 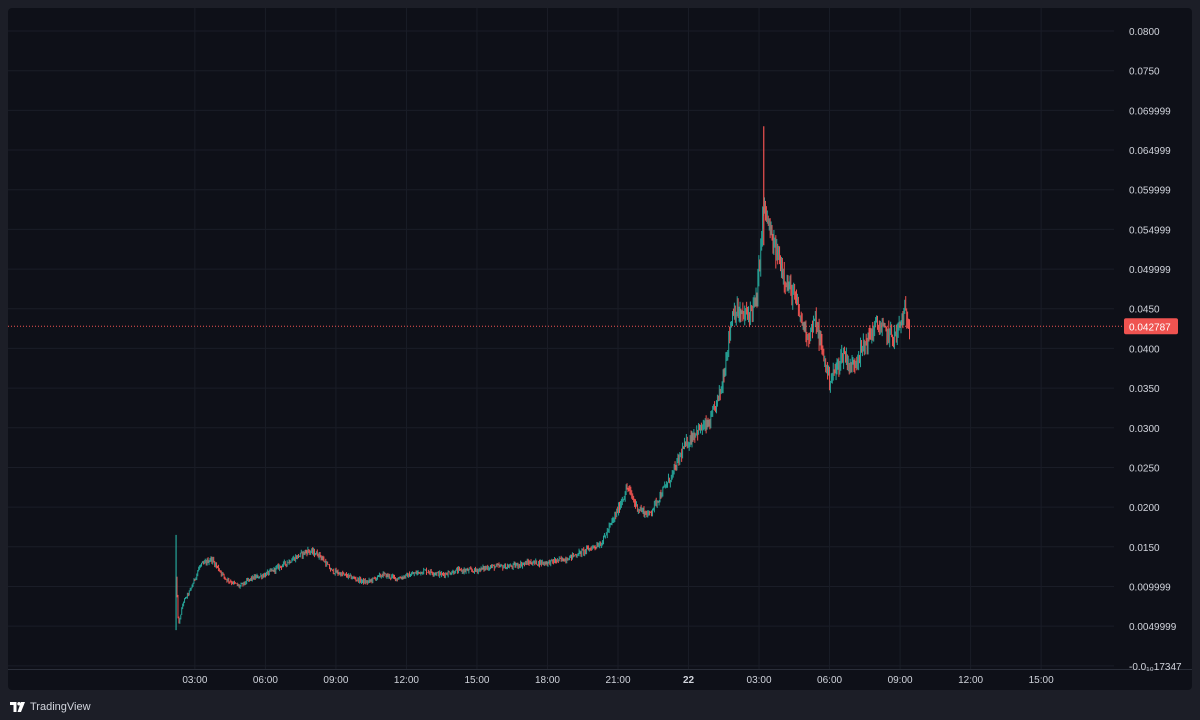 I want to click on price-tick-label: 0.0250, so click(x=1144, y=468).